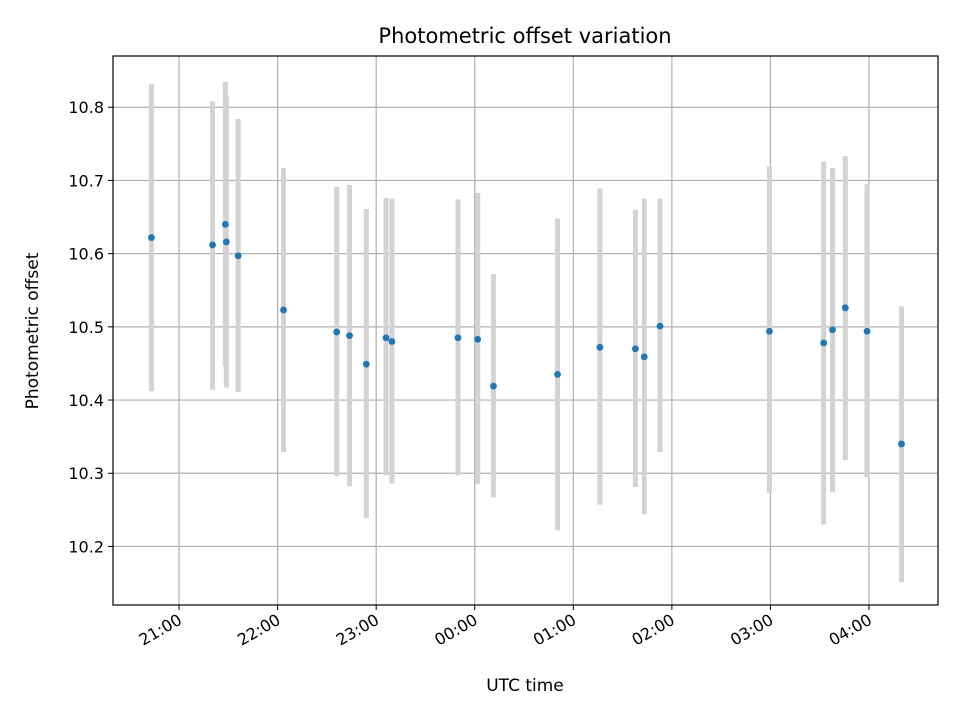 Image resolution: width=960 pixels, height=720 pixels. Describe the element at coordinates (86, 180) in the screenshot. I see `y-tick-label: 10.7` at that location.